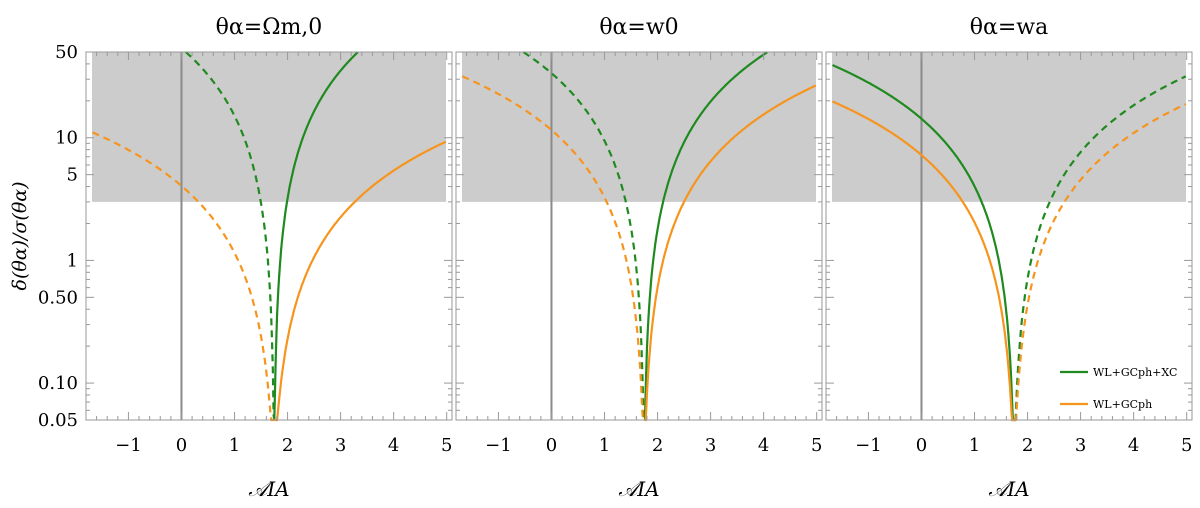  I want to click on legend-label: WL+GCph+XC, so click(1135, 372).